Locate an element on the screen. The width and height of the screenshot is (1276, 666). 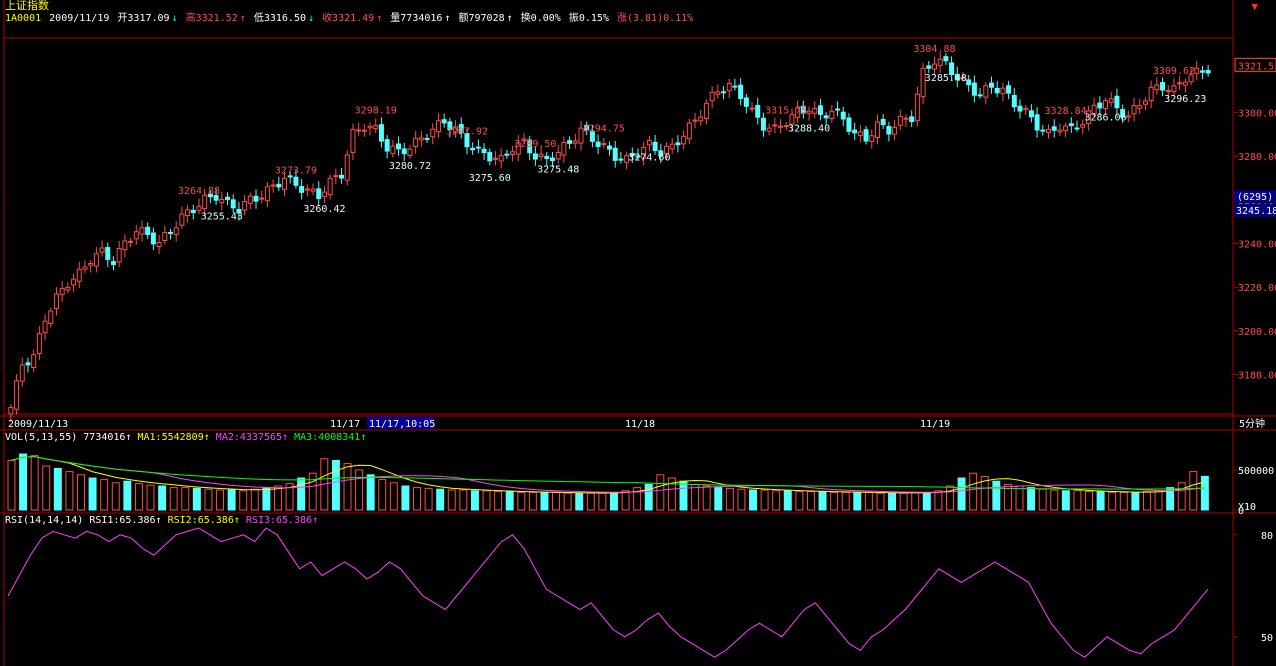
change-value: 涨(3.81)0.11% is located at coordinates (655, 18).